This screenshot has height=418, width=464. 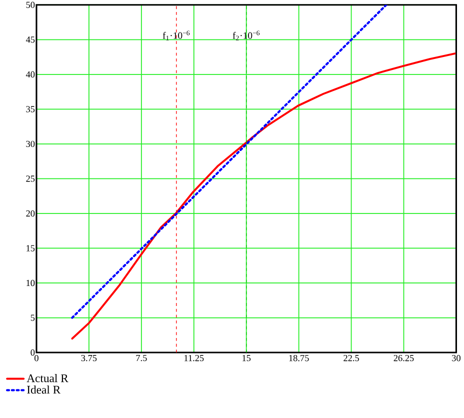 What do you see at coordinates (44, 390) in the screenshot?
I see `legend-label: Ideal R` at bounding box center [44, 390].